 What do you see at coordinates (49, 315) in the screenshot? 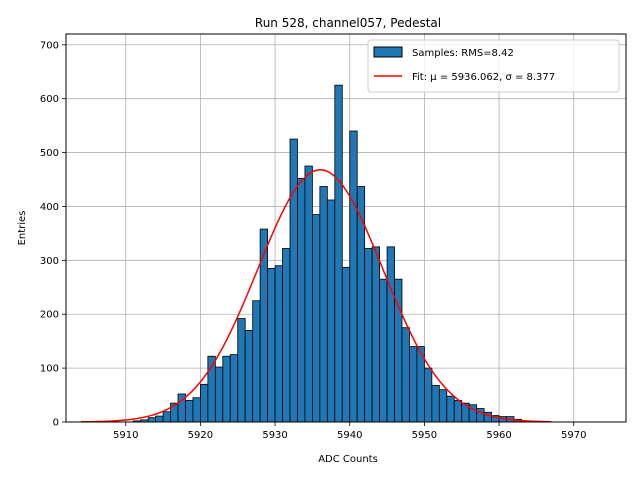
I see `y-tick-label: 200` at bounding box center [49, 315].